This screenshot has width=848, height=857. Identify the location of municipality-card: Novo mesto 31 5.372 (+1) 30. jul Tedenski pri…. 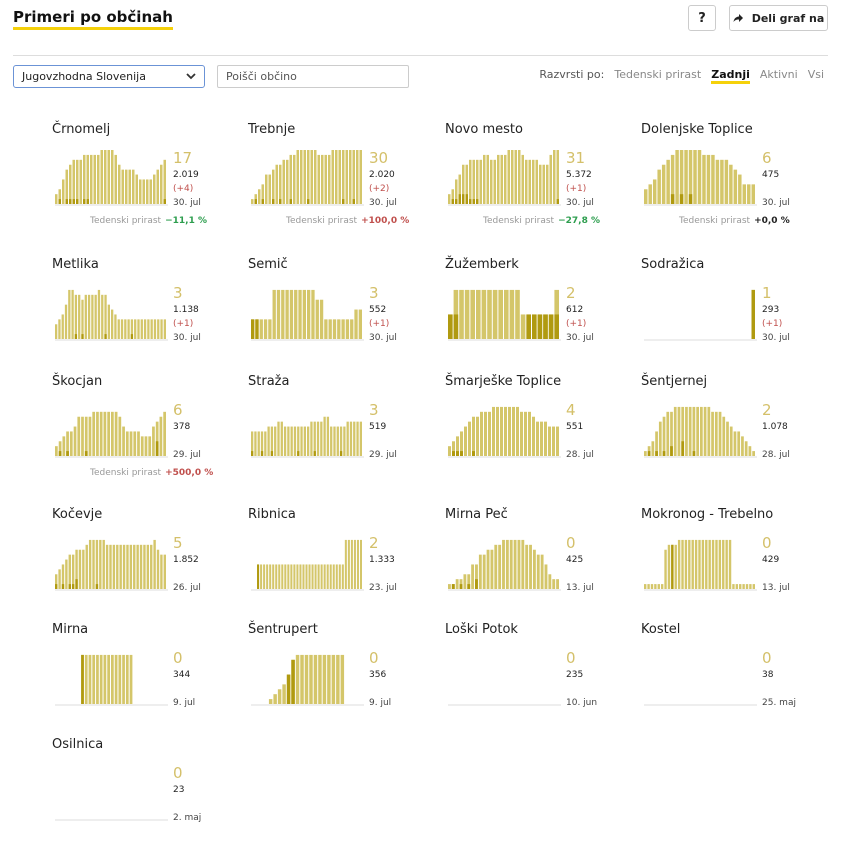
(540, 182).